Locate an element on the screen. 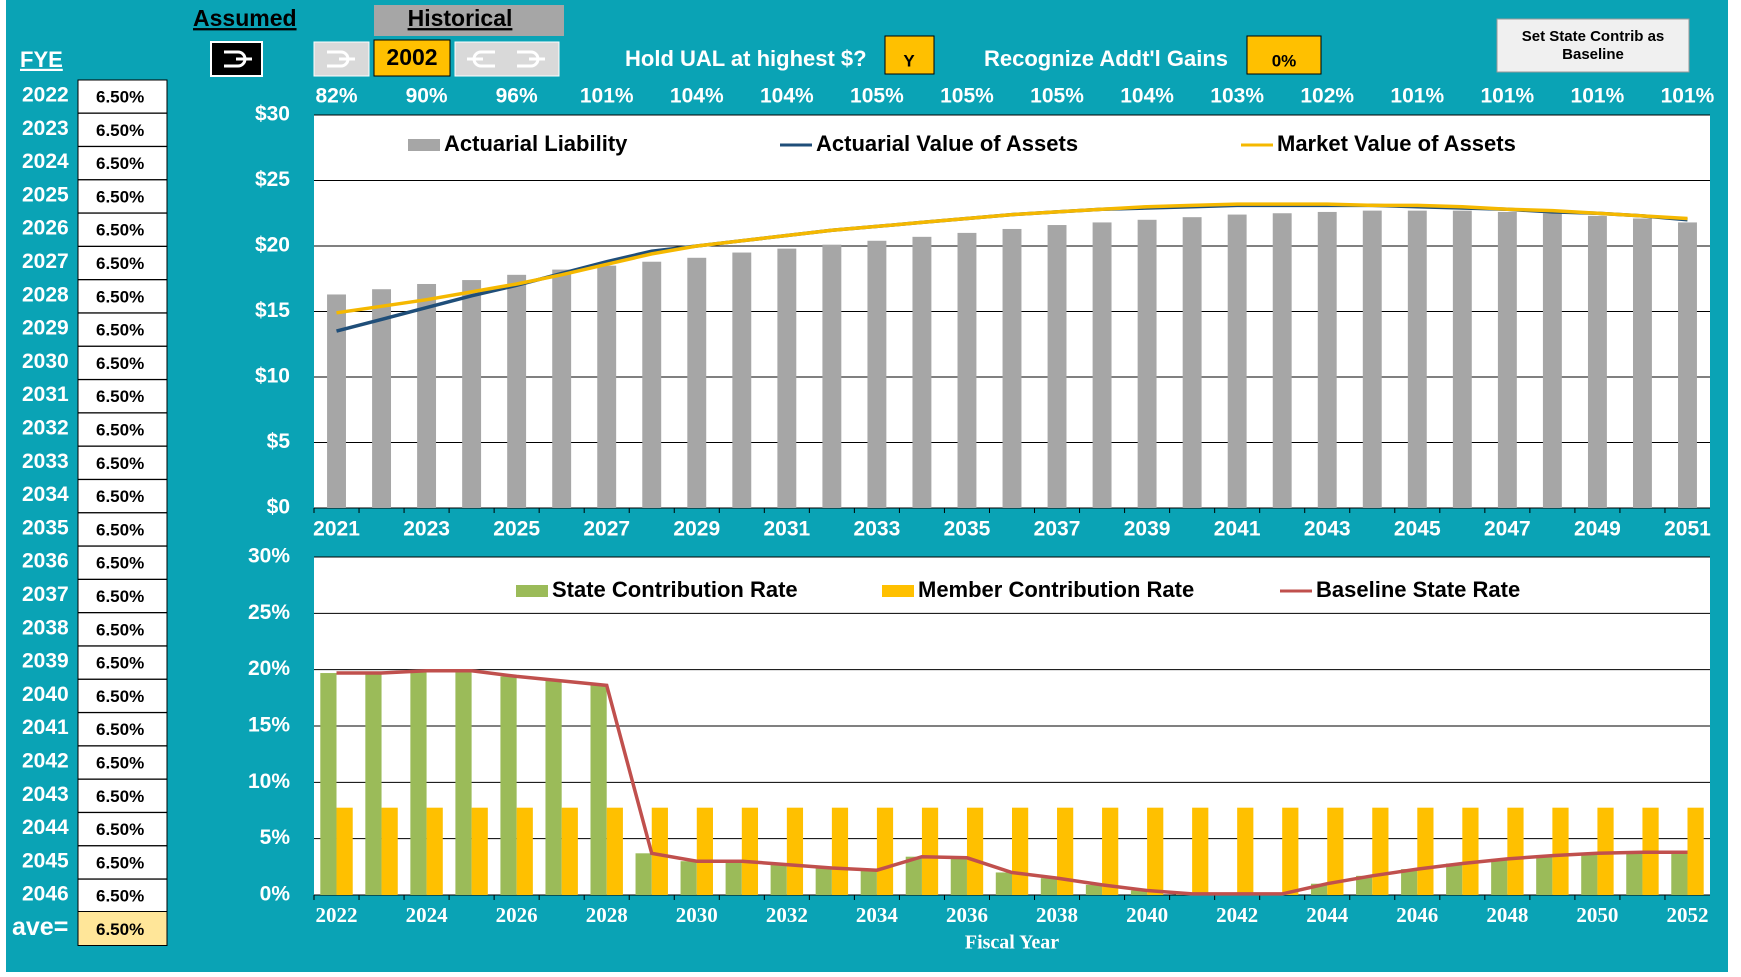 The height and width of the screenshot is (977, 1741). funded-ratio: 96% is located at coordinates (517, 96).